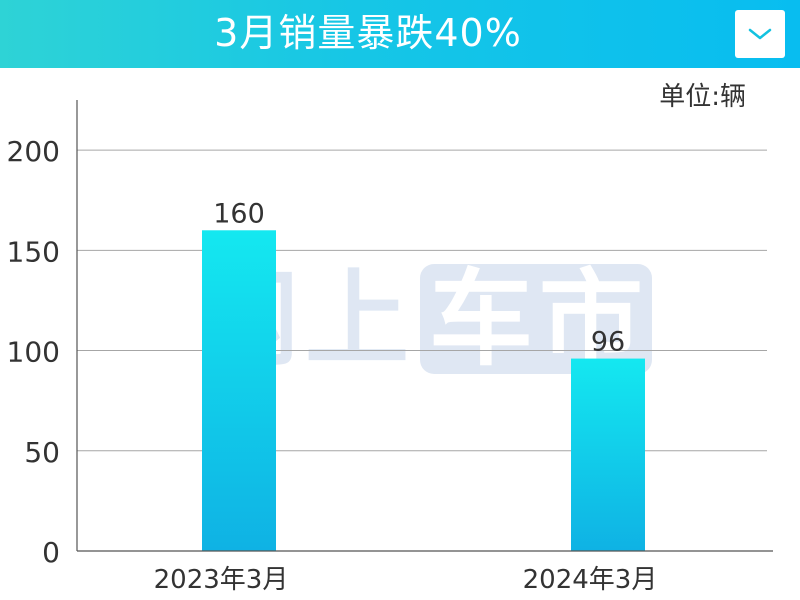 The image size is (800, 600). What do you see at coordinates (702, 97) in the screenshot?
I see `unit-label: 单位:辆` at bounding box center [702, 97].